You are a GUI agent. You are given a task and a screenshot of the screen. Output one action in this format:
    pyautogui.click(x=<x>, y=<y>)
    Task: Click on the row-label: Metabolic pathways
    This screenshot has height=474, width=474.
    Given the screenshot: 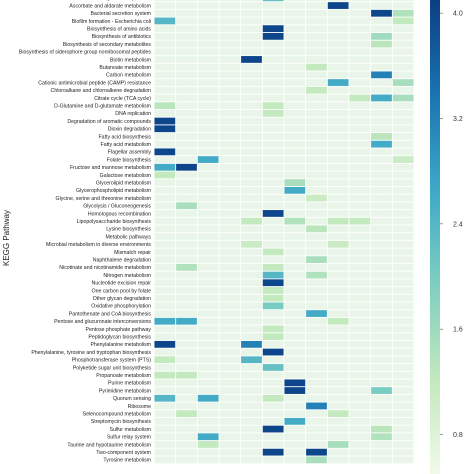 What is the action you would take?
    pyautogui.click(x=128, y=237)
    